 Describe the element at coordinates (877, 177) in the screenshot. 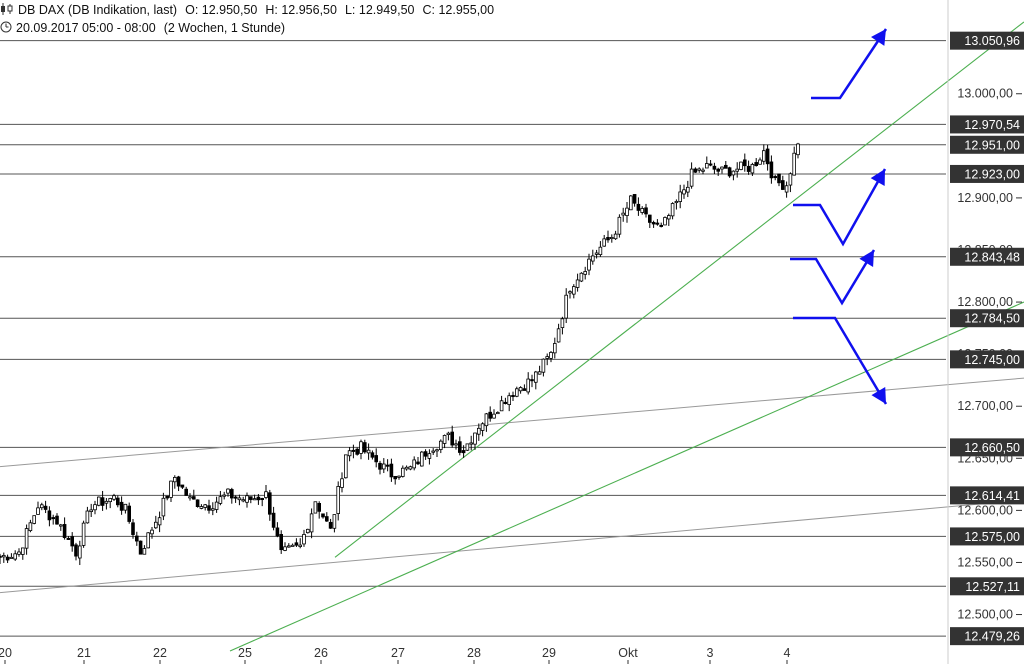

I see `arrow-dip-rebound-head` at that location.